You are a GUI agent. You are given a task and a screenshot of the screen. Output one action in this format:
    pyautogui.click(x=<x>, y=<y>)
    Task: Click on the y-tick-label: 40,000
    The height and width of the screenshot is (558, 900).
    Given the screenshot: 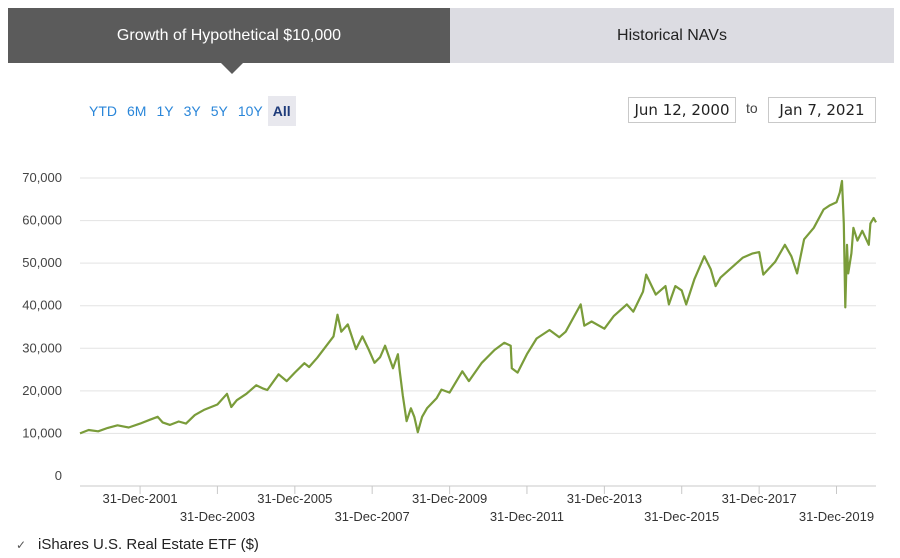 What is the action you would take?
    pyautogui.click(x=42, y=305)
    